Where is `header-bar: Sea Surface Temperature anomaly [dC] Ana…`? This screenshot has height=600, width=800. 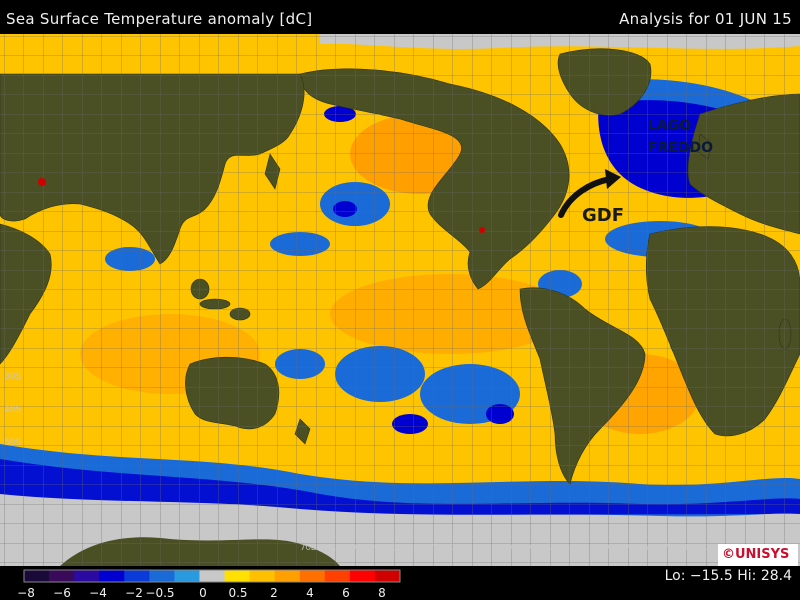 header-bar: Sea Surface Temperature anomaly [dC] Ana… is located at coordinates (400, 17).